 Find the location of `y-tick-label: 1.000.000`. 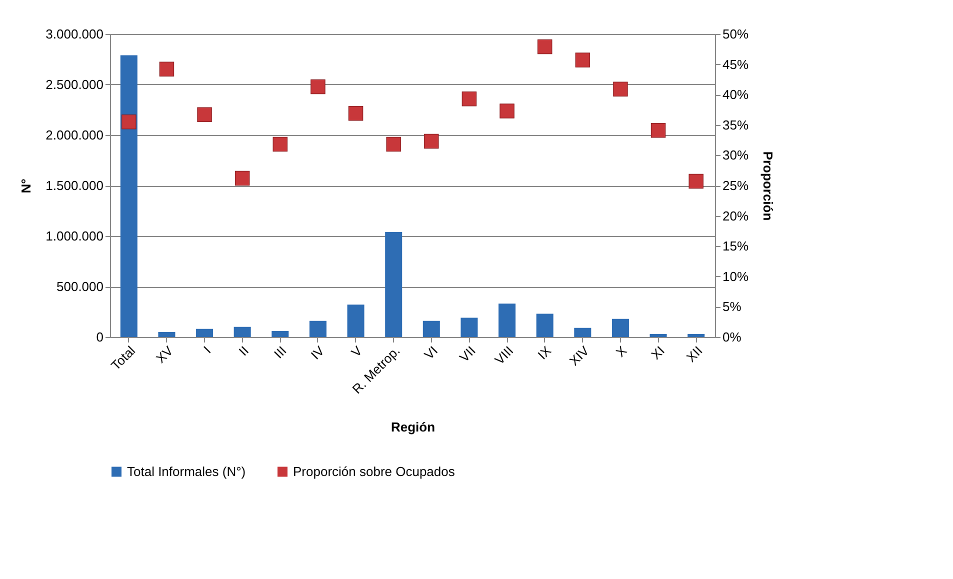

y-tick-label: 1.000.000 is located at coordinates (75, 236).